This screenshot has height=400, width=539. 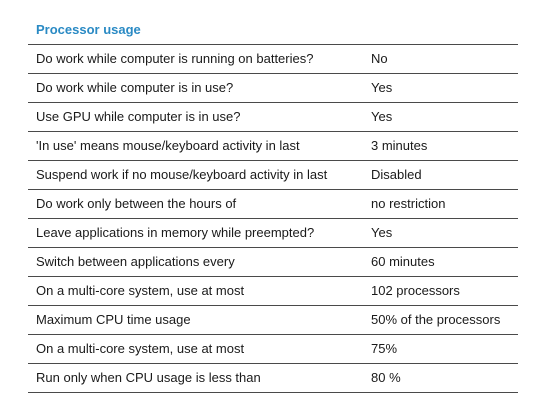 What do you see at coordinates (415, 290) in the screenshot?
I see `row-value: 102 processors` at bounding box center [415, 290].